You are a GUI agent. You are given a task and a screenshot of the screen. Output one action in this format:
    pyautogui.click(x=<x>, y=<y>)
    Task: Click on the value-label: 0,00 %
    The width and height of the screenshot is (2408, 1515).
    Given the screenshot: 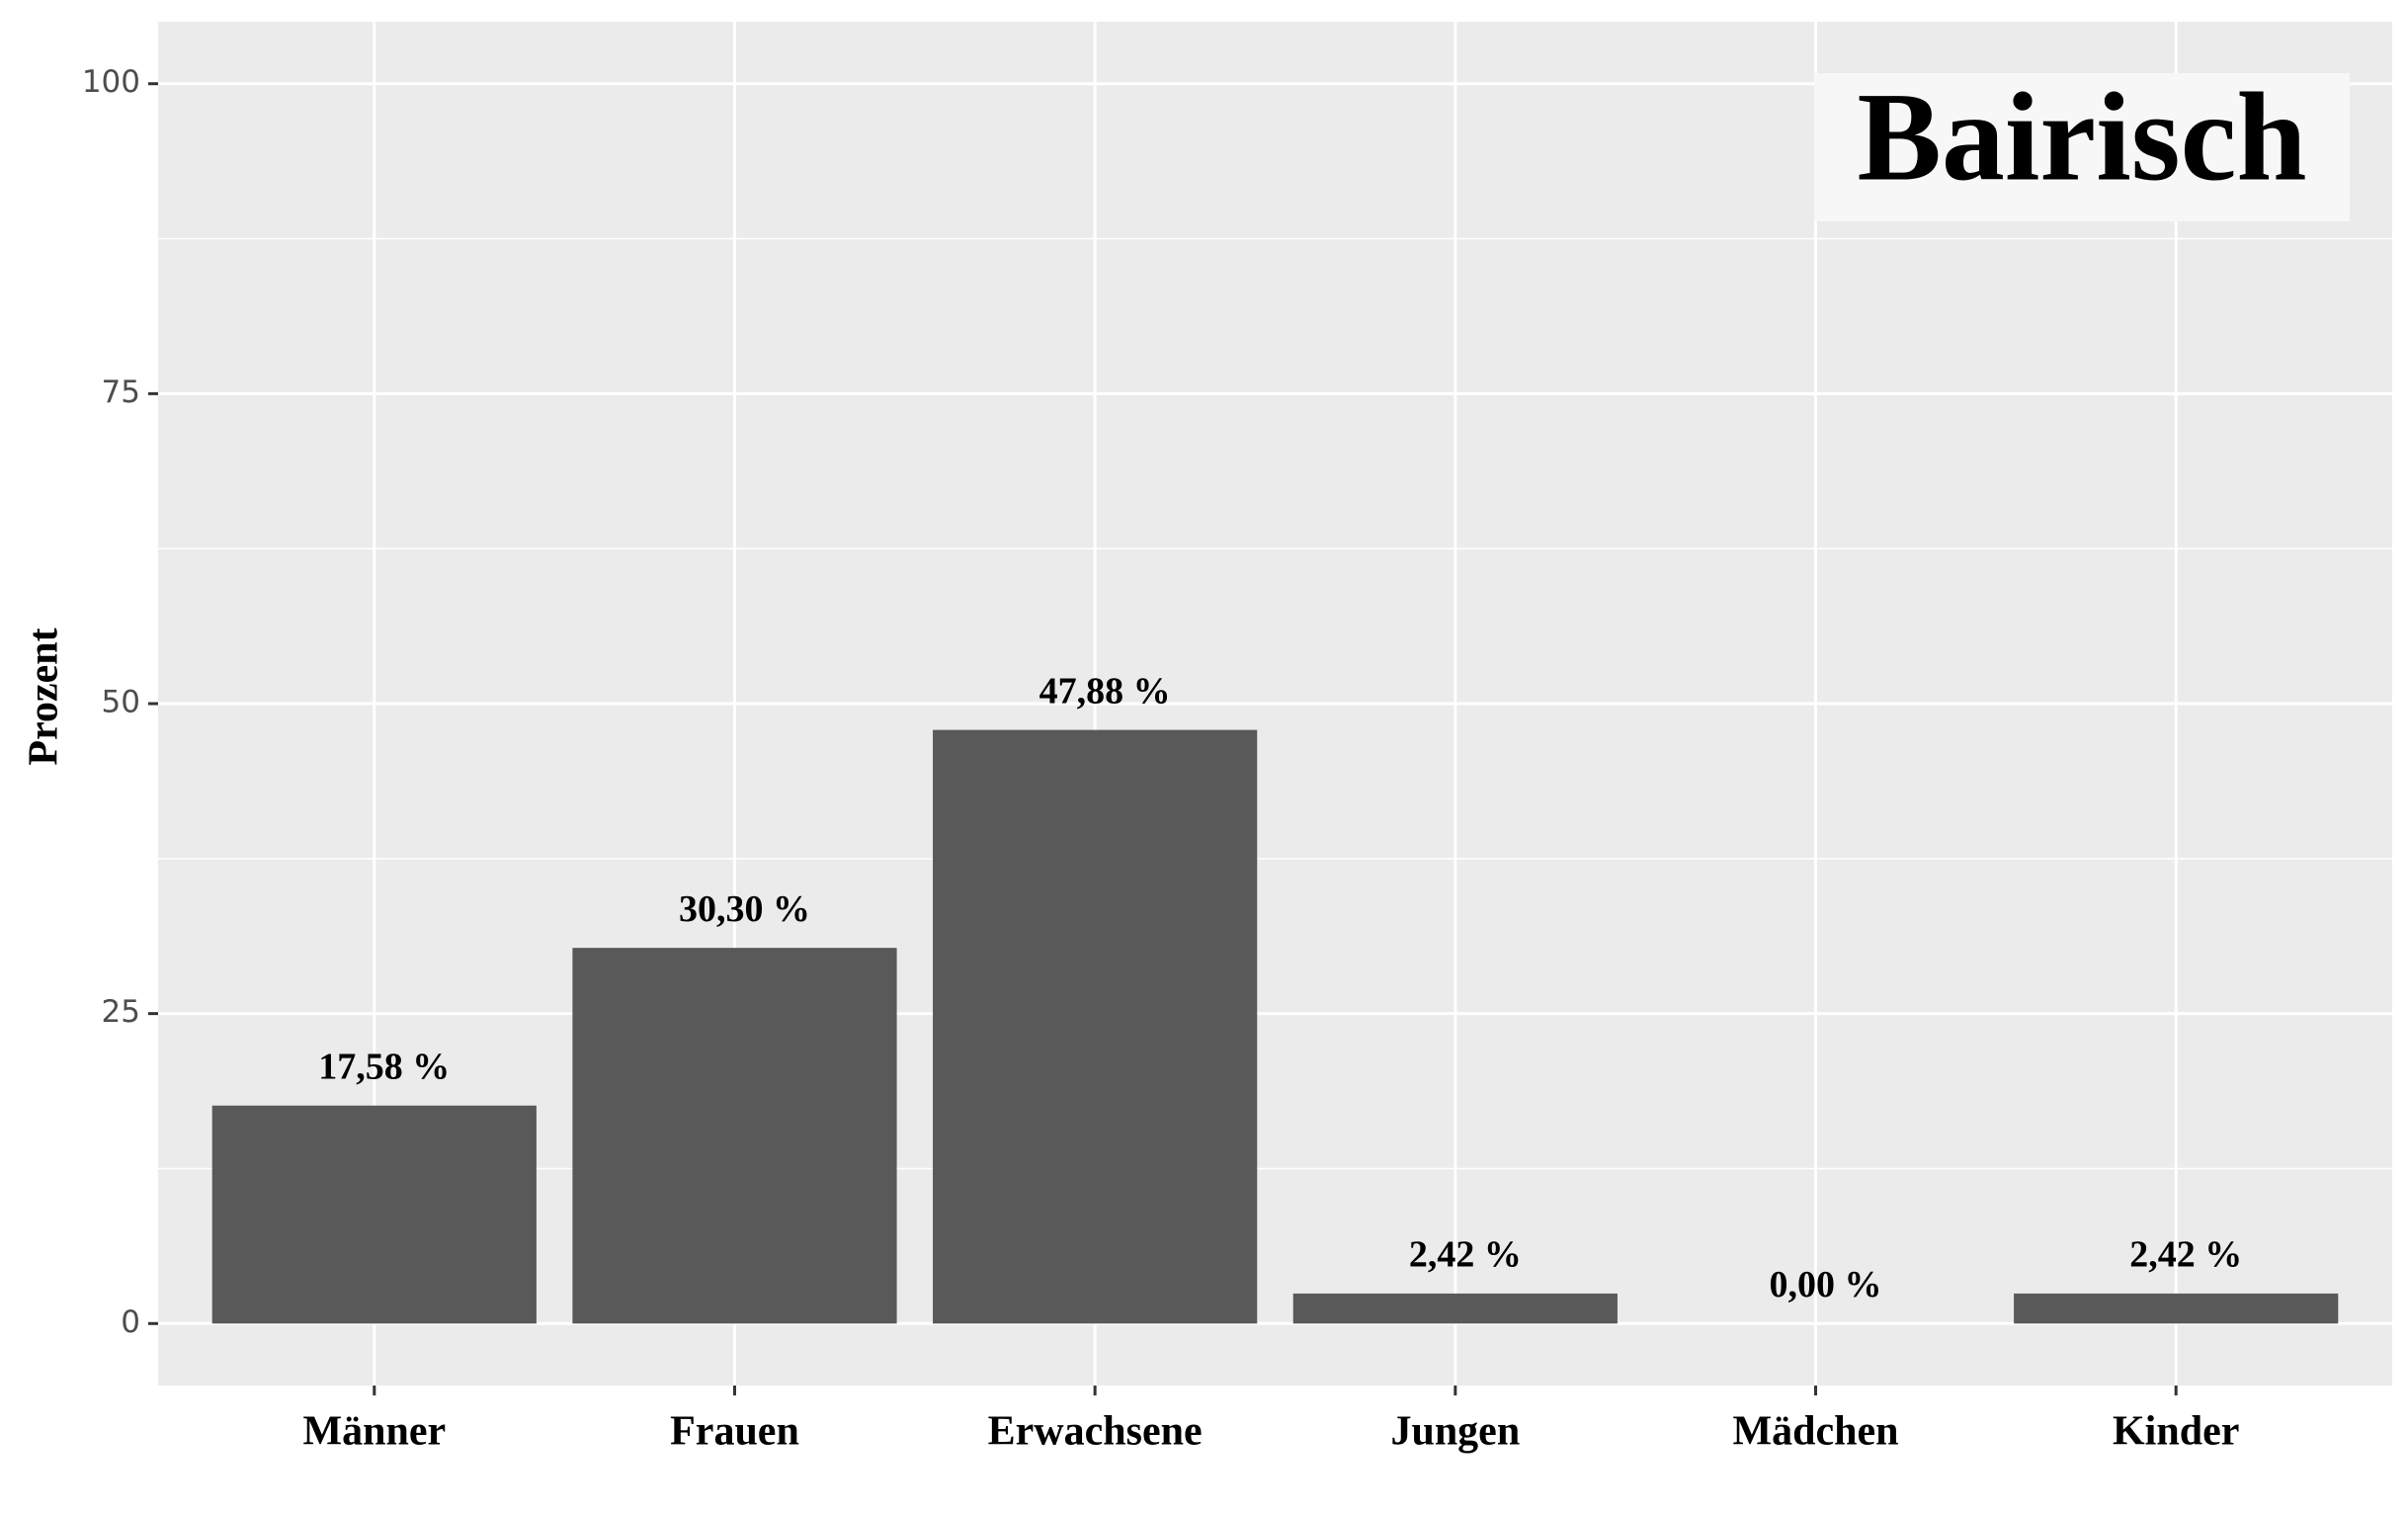 What is the action you would take?
    pyautogui.click(x=1826, y=1284)
    